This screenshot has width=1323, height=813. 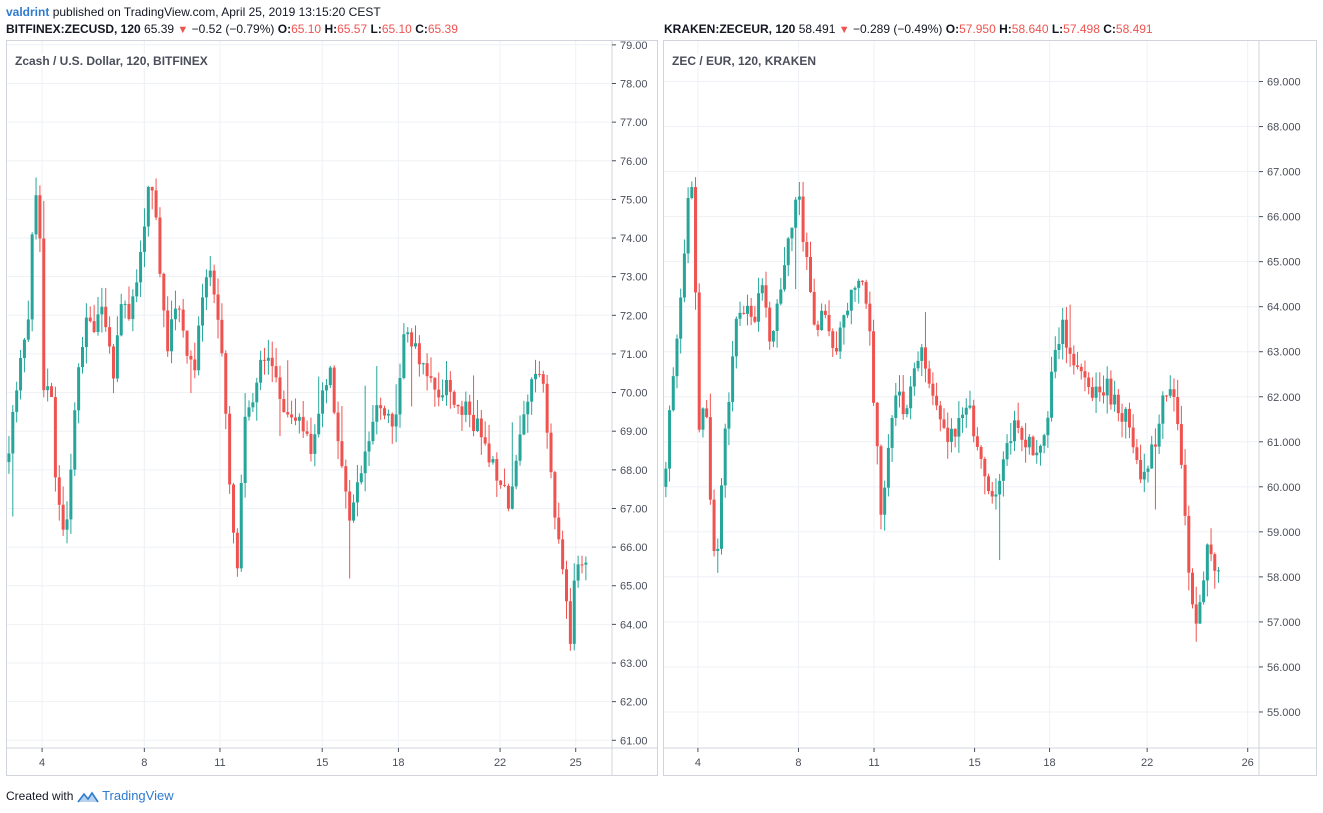 What do you see at coordinates (576, 763) in the screenshot?
I see `x-tick-label: 25` at bounding box center [576, 763].